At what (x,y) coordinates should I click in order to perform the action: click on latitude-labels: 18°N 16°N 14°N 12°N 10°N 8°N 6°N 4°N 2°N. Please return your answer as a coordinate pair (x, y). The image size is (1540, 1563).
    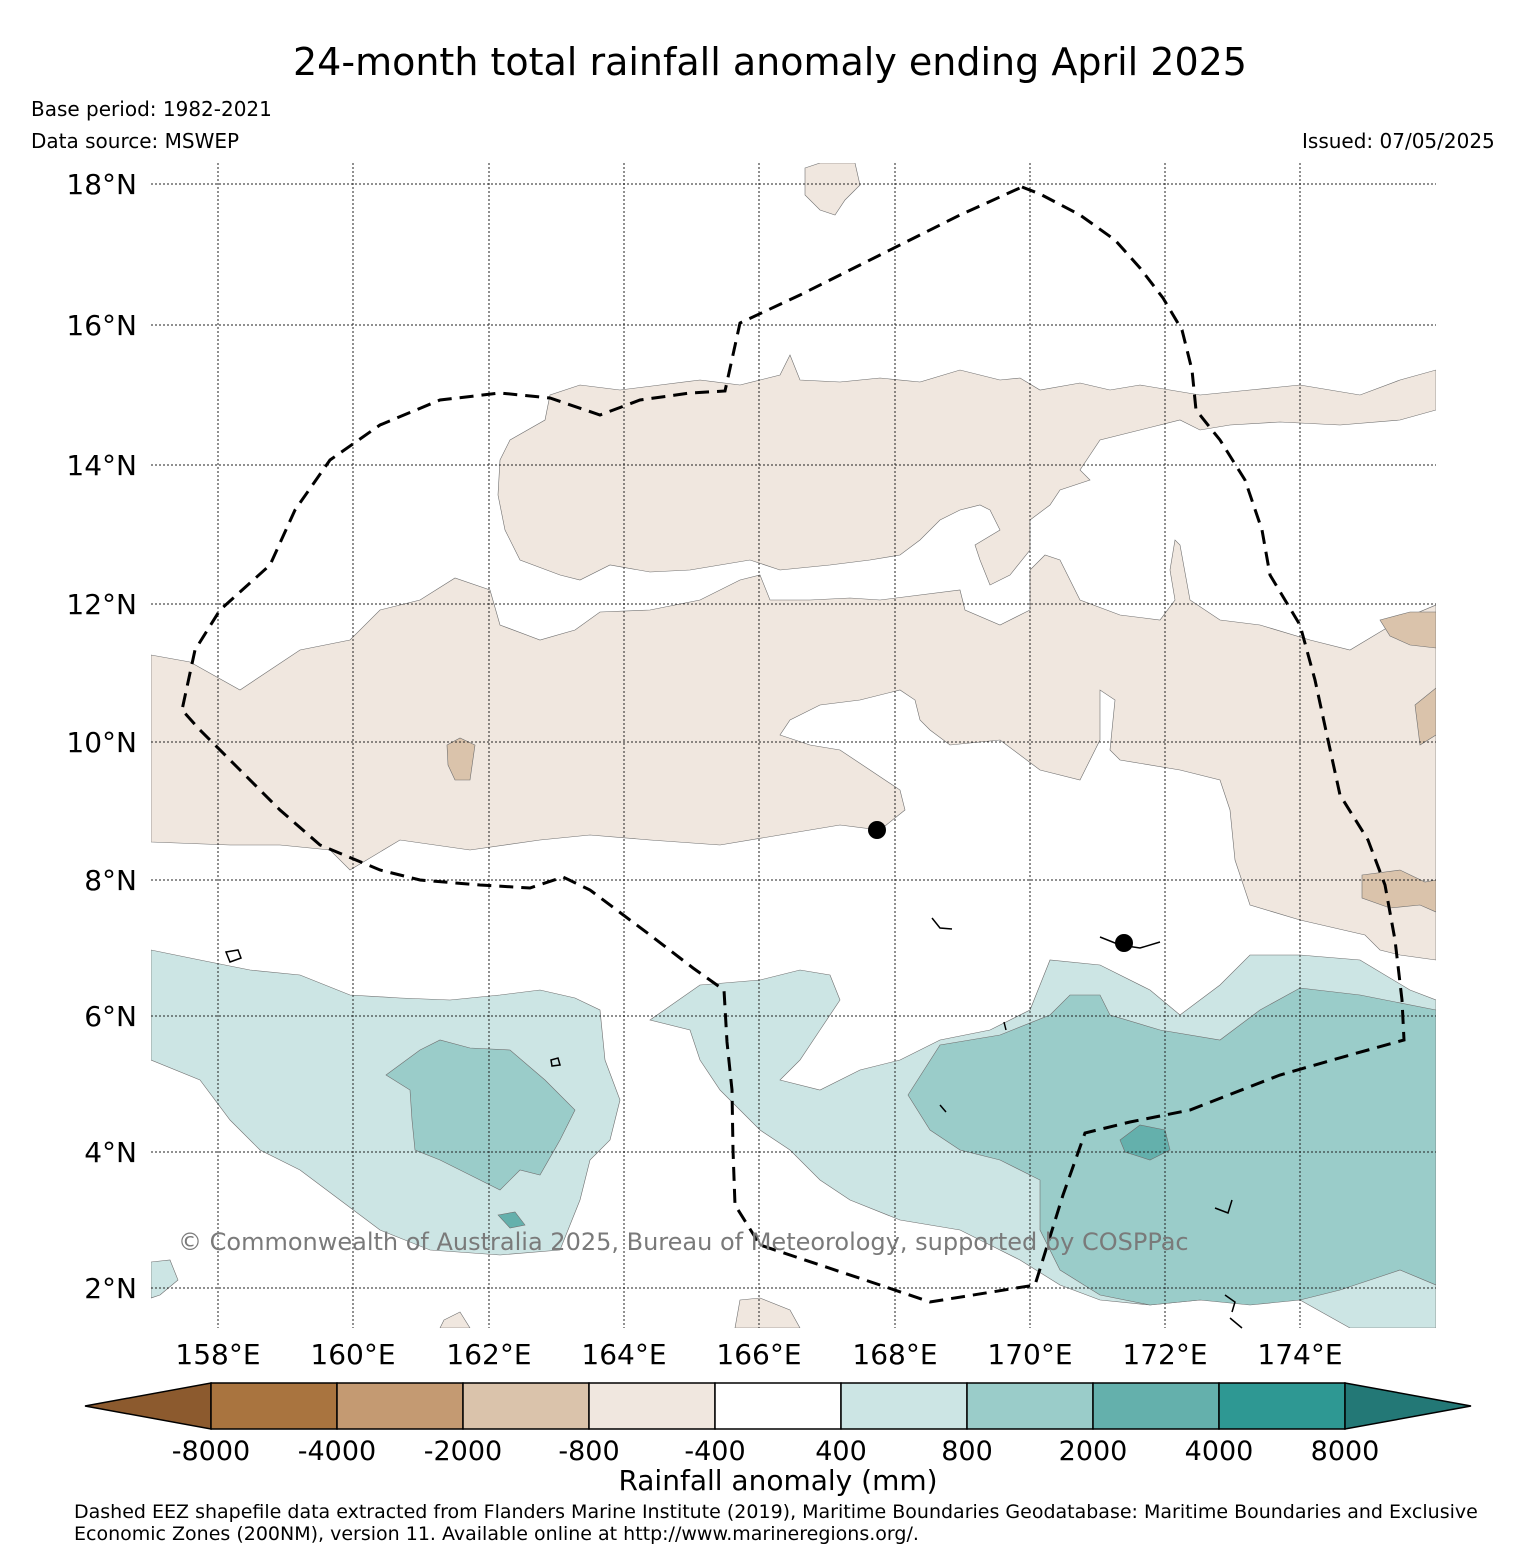
    Looking at the image, I should click on (101, 736).